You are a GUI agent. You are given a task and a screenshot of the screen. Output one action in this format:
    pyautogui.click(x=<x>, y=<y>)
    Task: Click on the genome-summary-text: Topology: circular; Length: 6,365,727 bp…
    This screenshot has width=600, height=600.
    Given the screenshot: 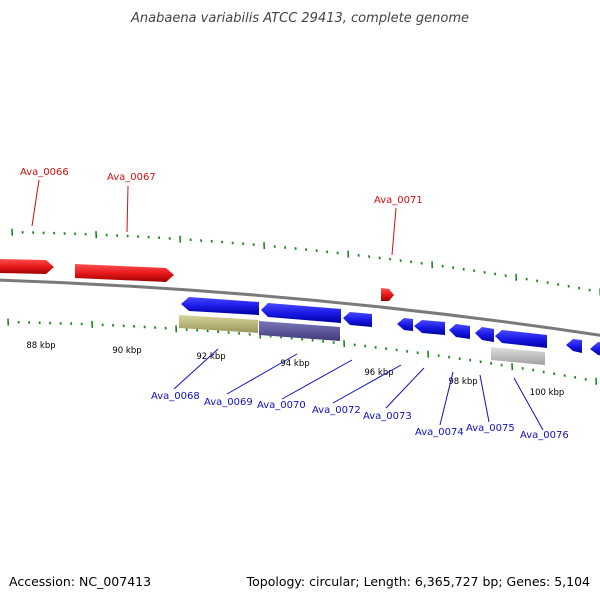 What is the action you would take?
    pyautogui.click(x=418, y=581)
    